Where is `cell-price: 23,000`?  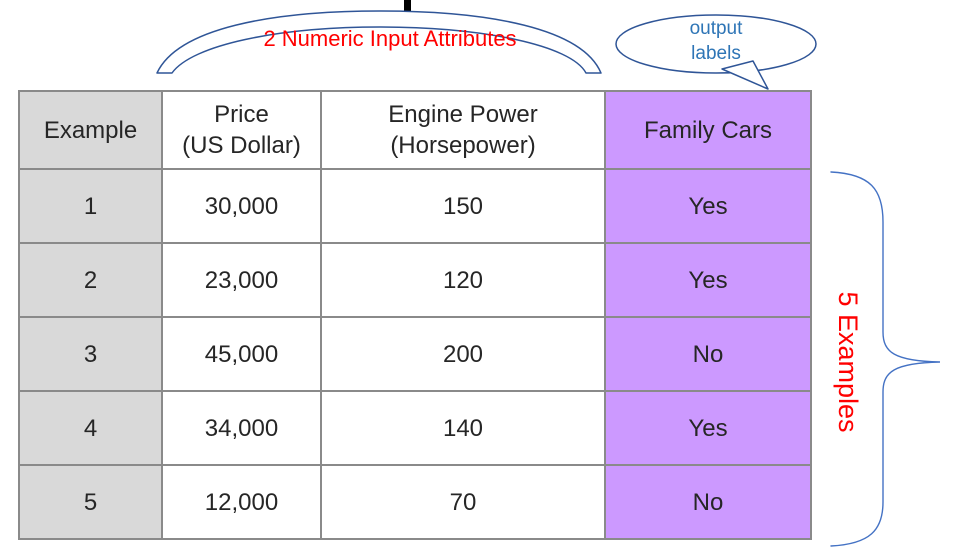 cell-price: 23,000 is located at coordinates (241, 280).